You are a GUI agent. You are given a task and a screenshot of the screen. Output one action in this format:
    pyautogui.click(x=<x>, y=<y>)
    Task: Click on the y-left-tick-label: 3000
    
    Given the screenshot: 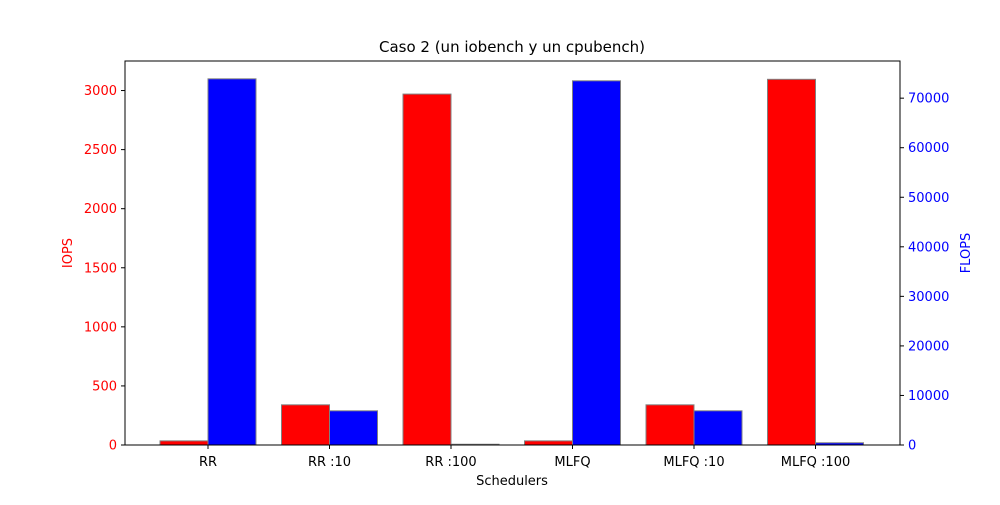 What is the action you would take?
    pyautogui.click(x=100, y=91)
    